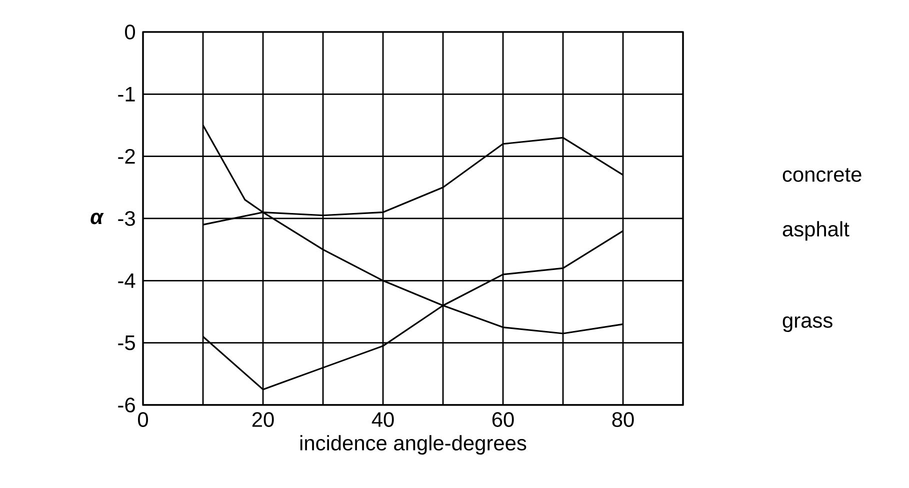 The width and height of the screenshot is (909, 488). I want to click on y-tick-label: -5, so click(126, 343).